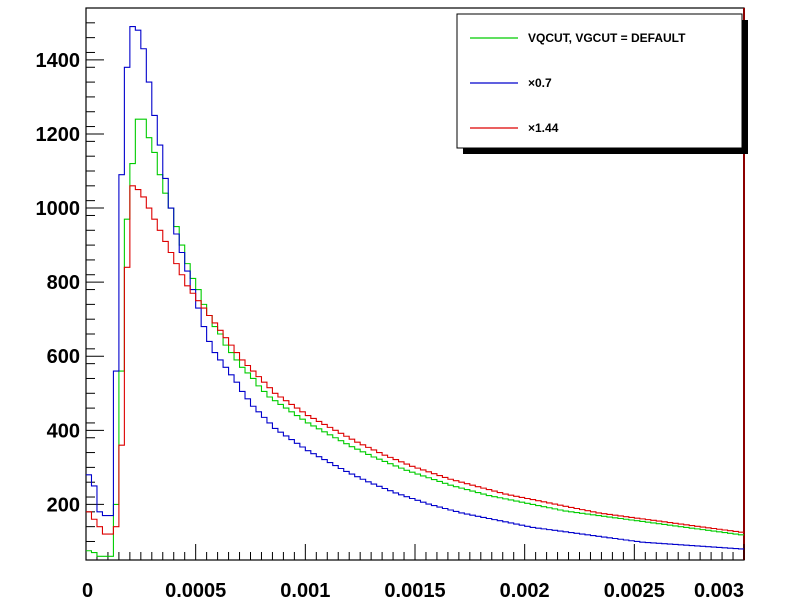 The width and height of the screenshot is (794, 605). What do you see at coordinates (58, 61) in the screenshot?
I see `y-tick-label: 1400` at bounding box center [58, 61].